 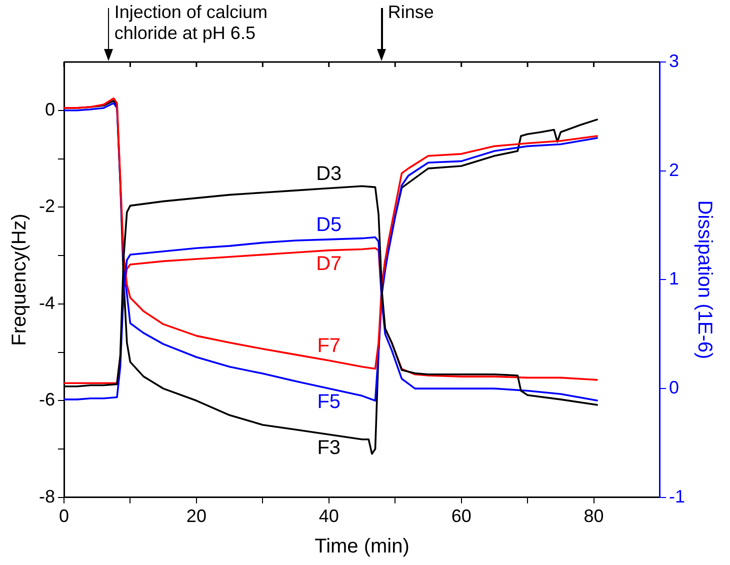 What do you see at coordinates (329, 173) in the screenshot?
I see `series-label: D3` at bounding box center [329, 173].